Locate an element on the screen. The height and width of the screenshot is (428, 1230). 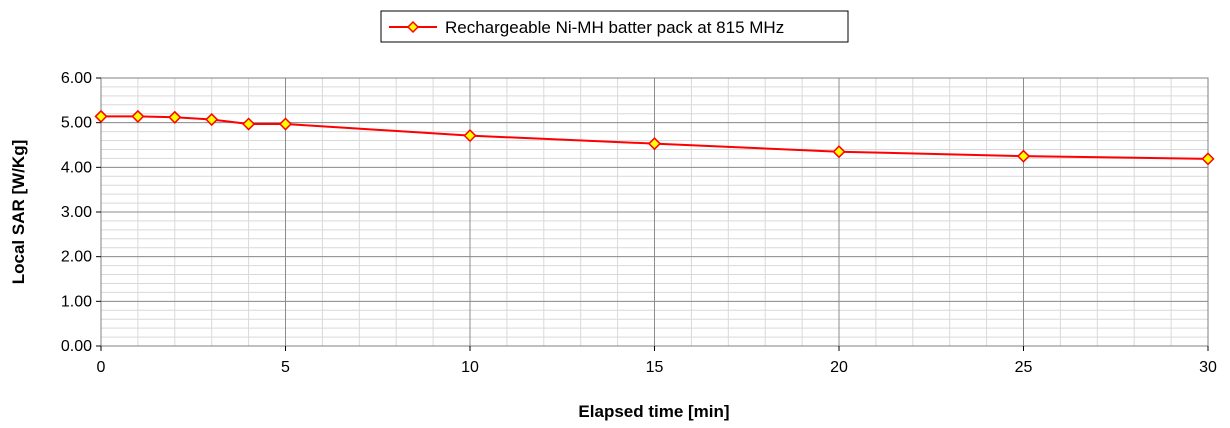
series-layer is located at coordinates (654, 137).